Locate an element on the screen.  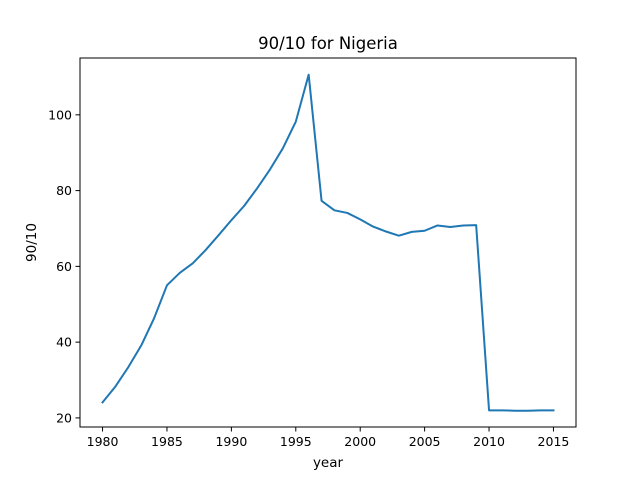
x-tick-label: 2015 is located at coordinates (554, 441).